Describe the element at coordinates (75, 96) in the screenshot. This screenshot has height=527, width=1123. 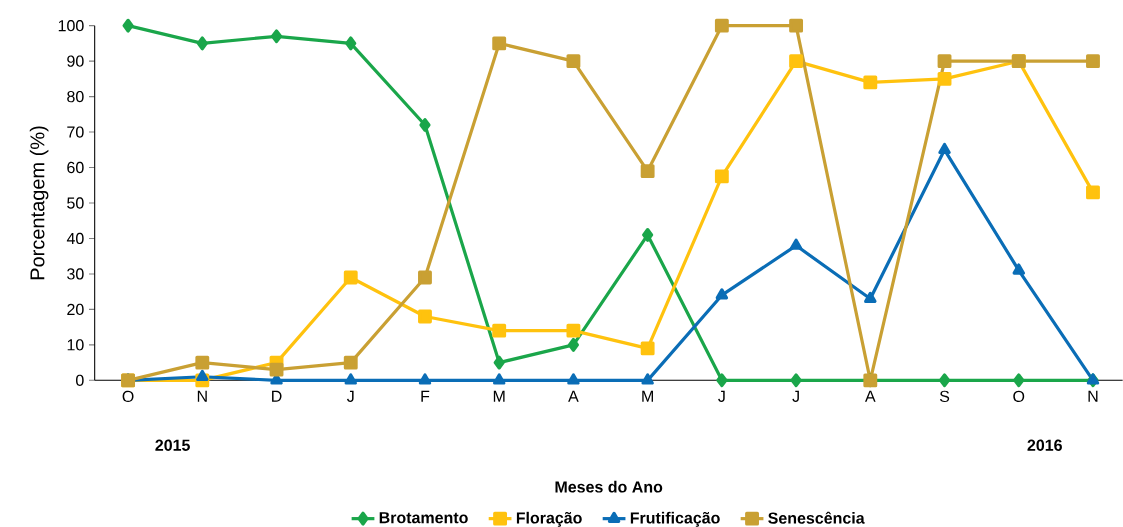
I see `y-tick-label: 80` at that location.